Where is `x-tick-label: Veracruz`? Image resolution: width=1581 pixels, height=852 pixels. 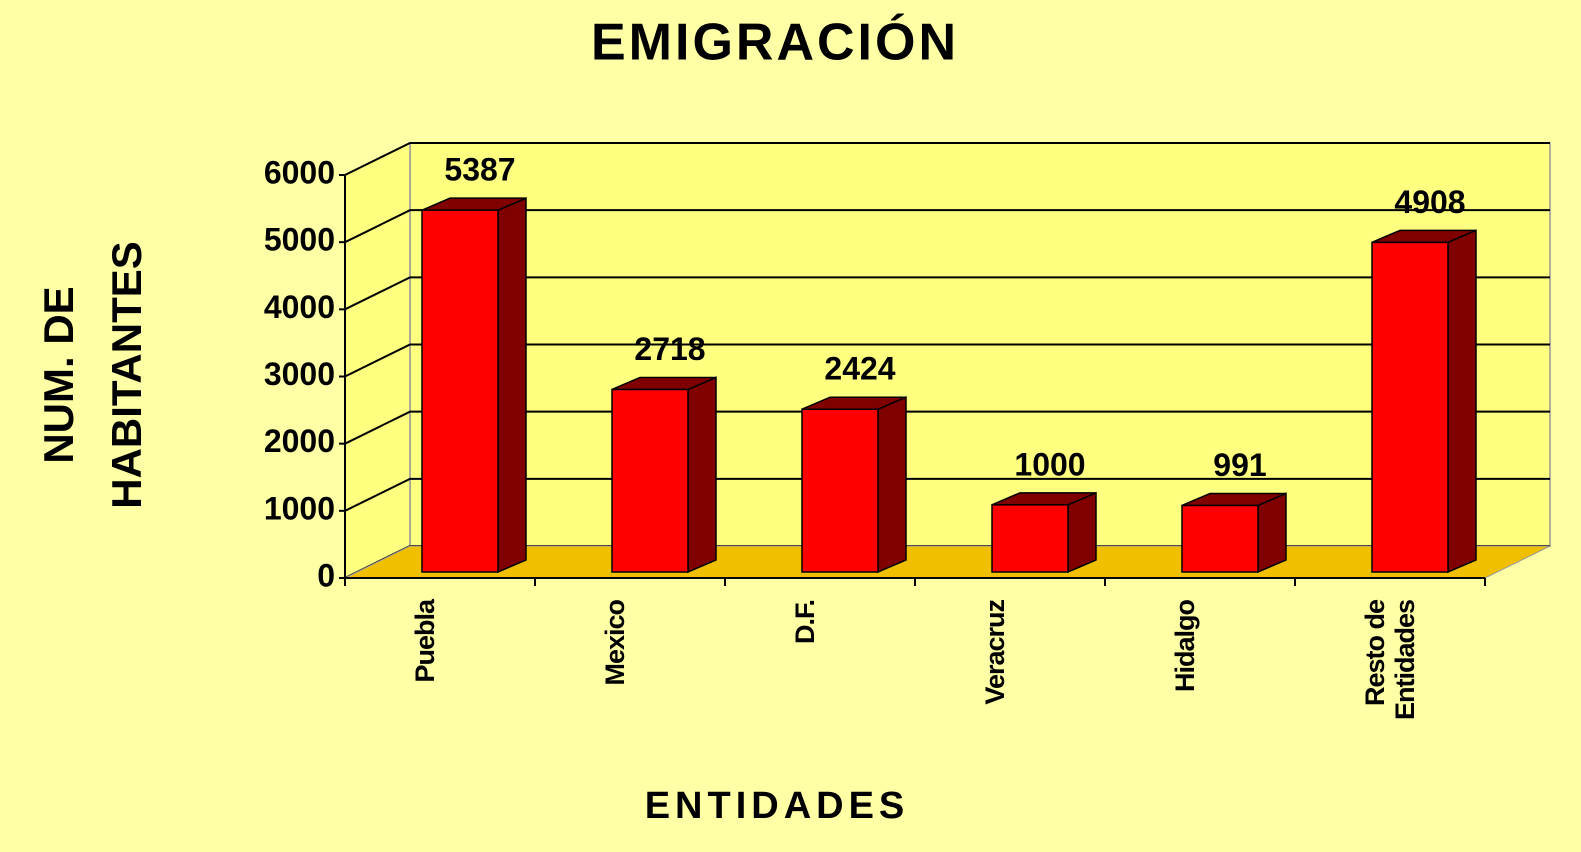
x-tick-label: Veracruz is located at coordinates (995, 652).